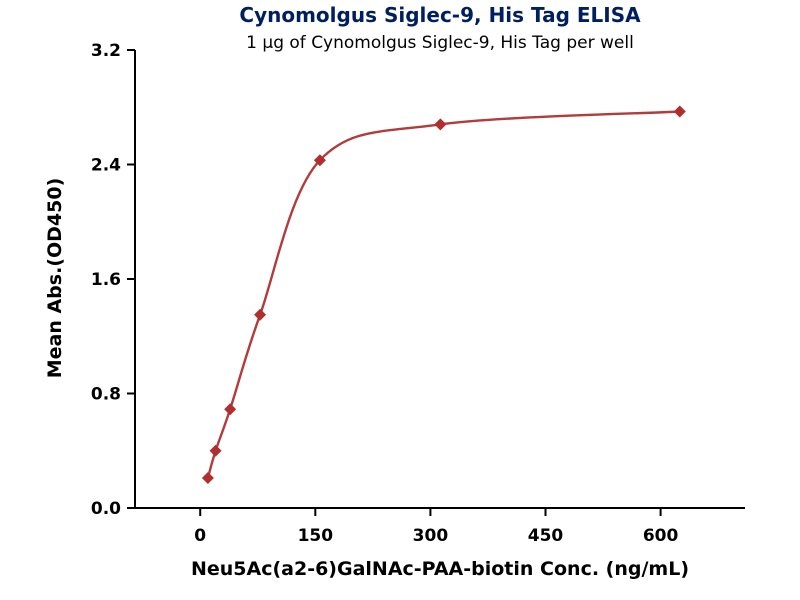 Image resolution: width=800 pixels, height=600 pixels. I want to click on x-tick-label: 150, so click(316, 536).